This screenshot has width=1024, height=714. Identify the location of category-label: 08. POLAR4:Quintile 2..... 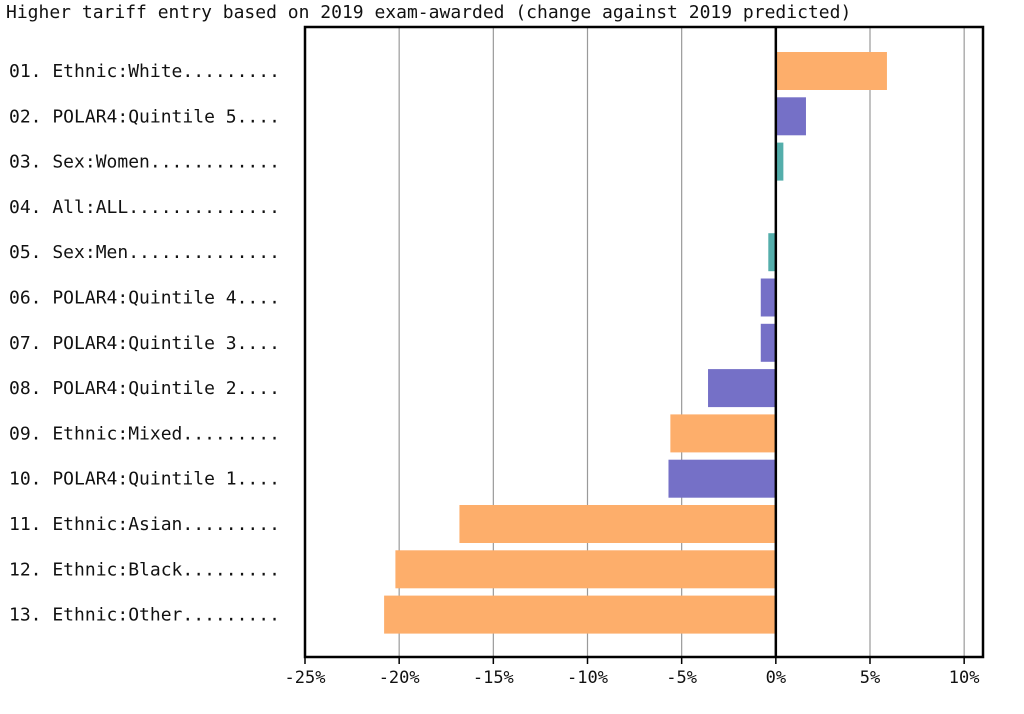
(144, 388).